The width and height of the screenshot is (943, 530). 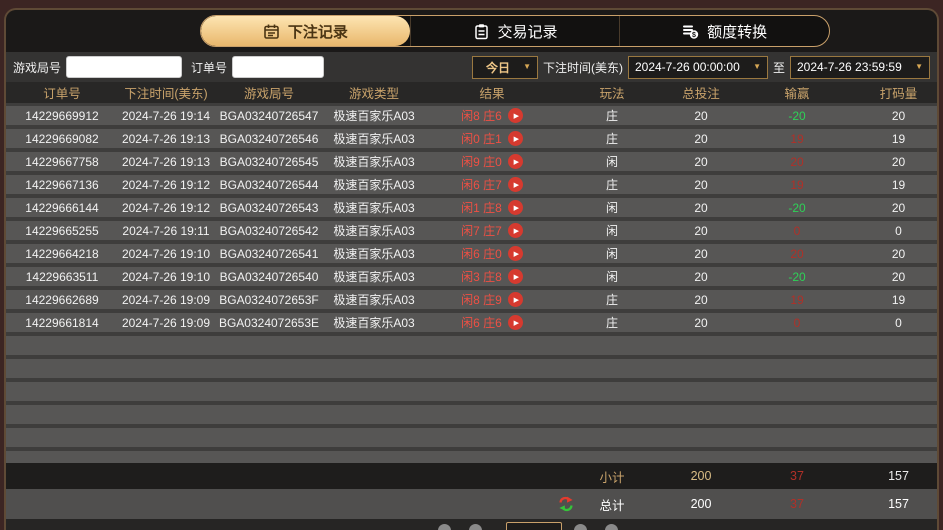 I want to click on result-text: 闲7 庄7, so click(x=481, y=231).